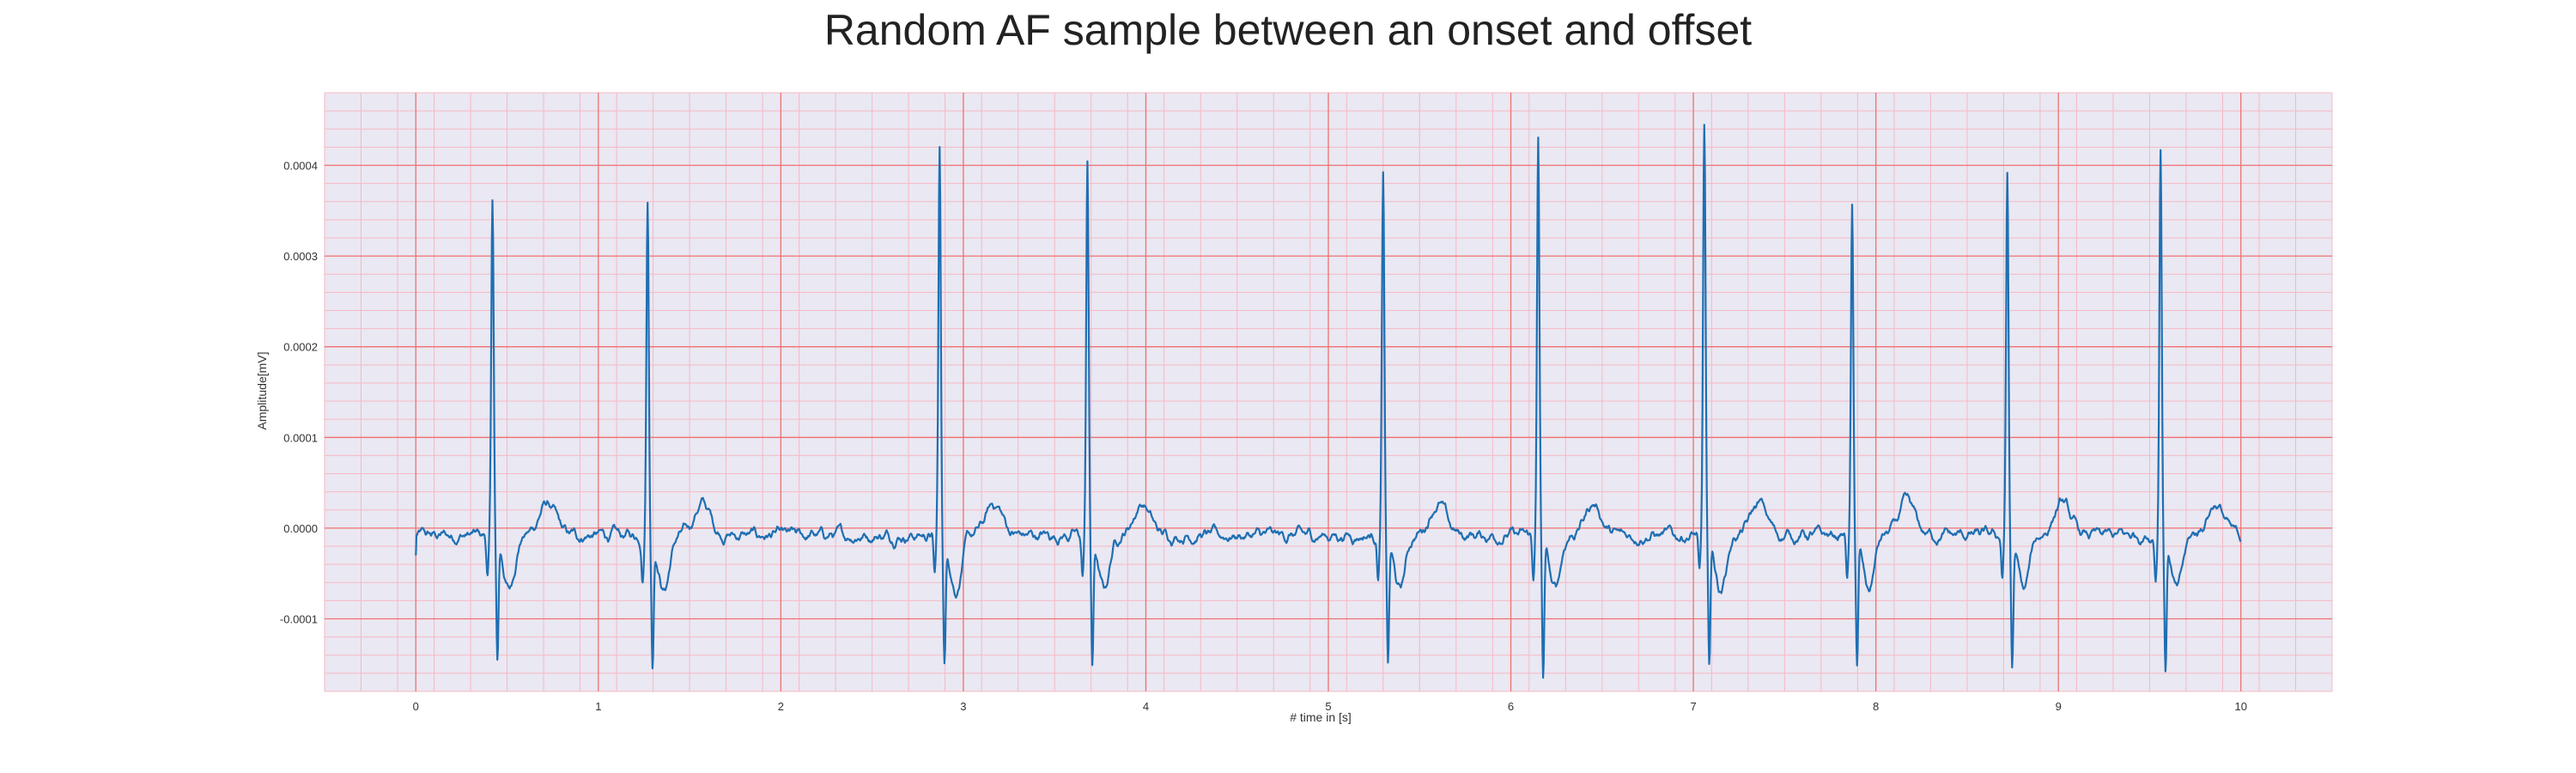 The image size is (2576, 773). What do you see at coordinates (2059, 706) in the screenshot?
I see `x-tick-label: 9` at bounding box center [2059, 706].